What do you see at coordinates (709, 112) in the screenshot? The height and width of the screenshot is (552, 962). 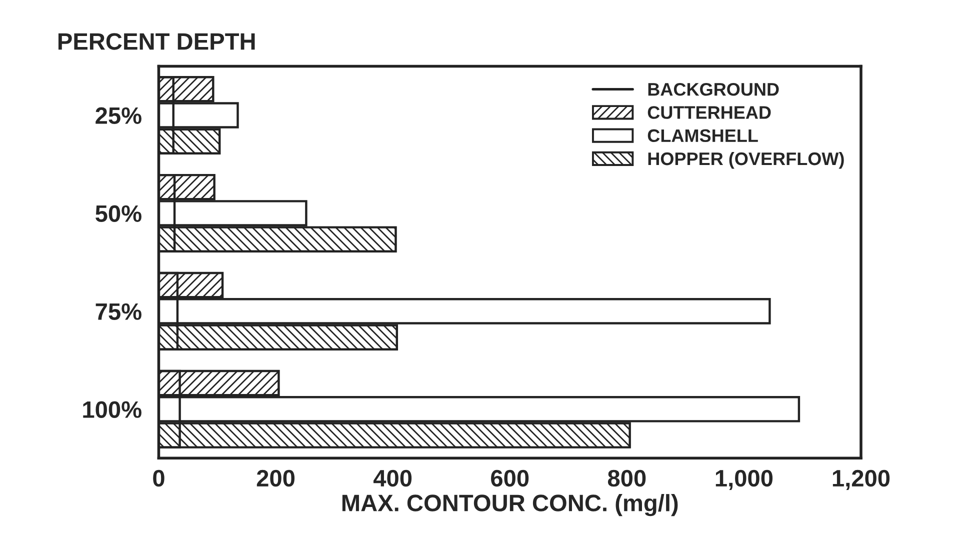 I see `legend-label: CUTTERHEAD` at bounding box center [709, 112].